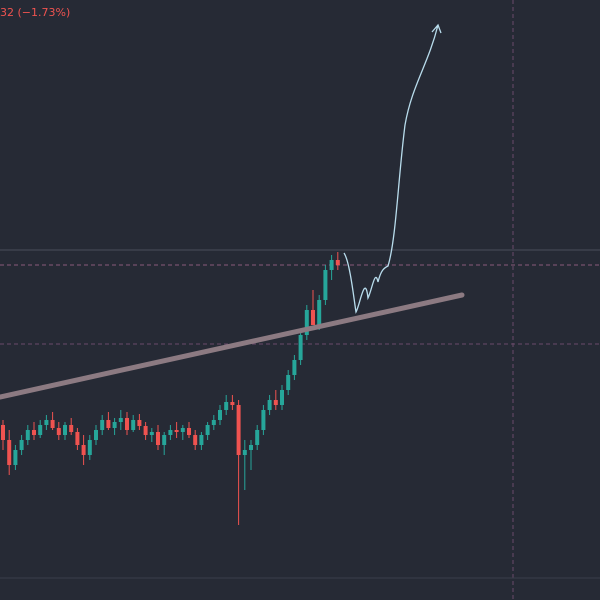 The image size is (600, 600). What do you see at coordinates (35, 12) in the screenshot?
I see `header-change: 32 (−1.73%)` at bounding box center [35, 12].